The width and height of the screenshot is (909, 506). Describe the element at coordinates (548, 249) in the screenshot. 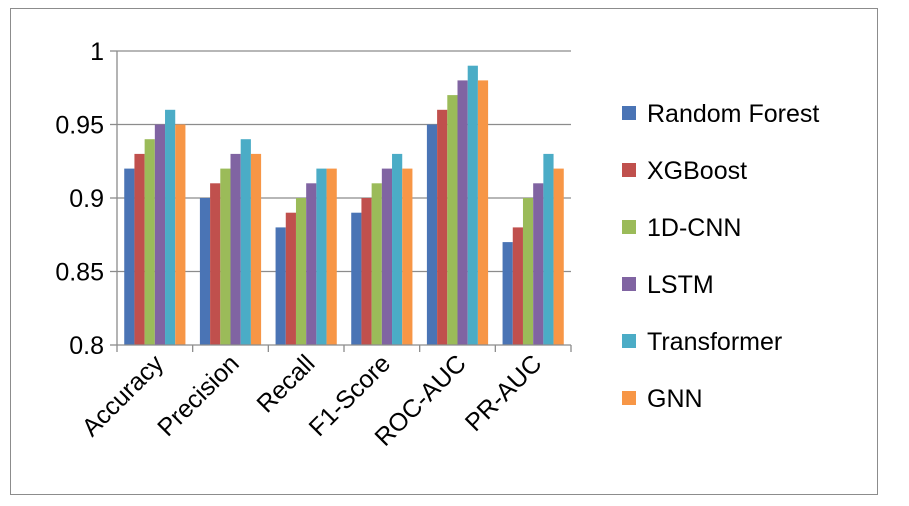

I see `bar-transformer-pr-auc` at that location.